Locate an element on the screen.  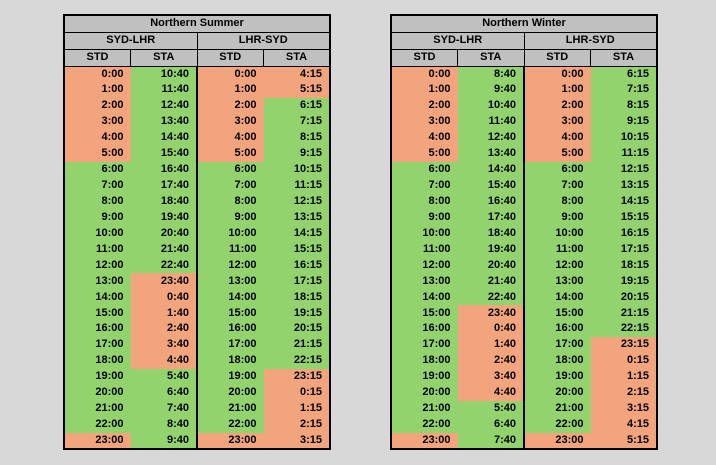
time-row: 3:00 13:40 3:00 7:15 is located at coordinates (197, 121).